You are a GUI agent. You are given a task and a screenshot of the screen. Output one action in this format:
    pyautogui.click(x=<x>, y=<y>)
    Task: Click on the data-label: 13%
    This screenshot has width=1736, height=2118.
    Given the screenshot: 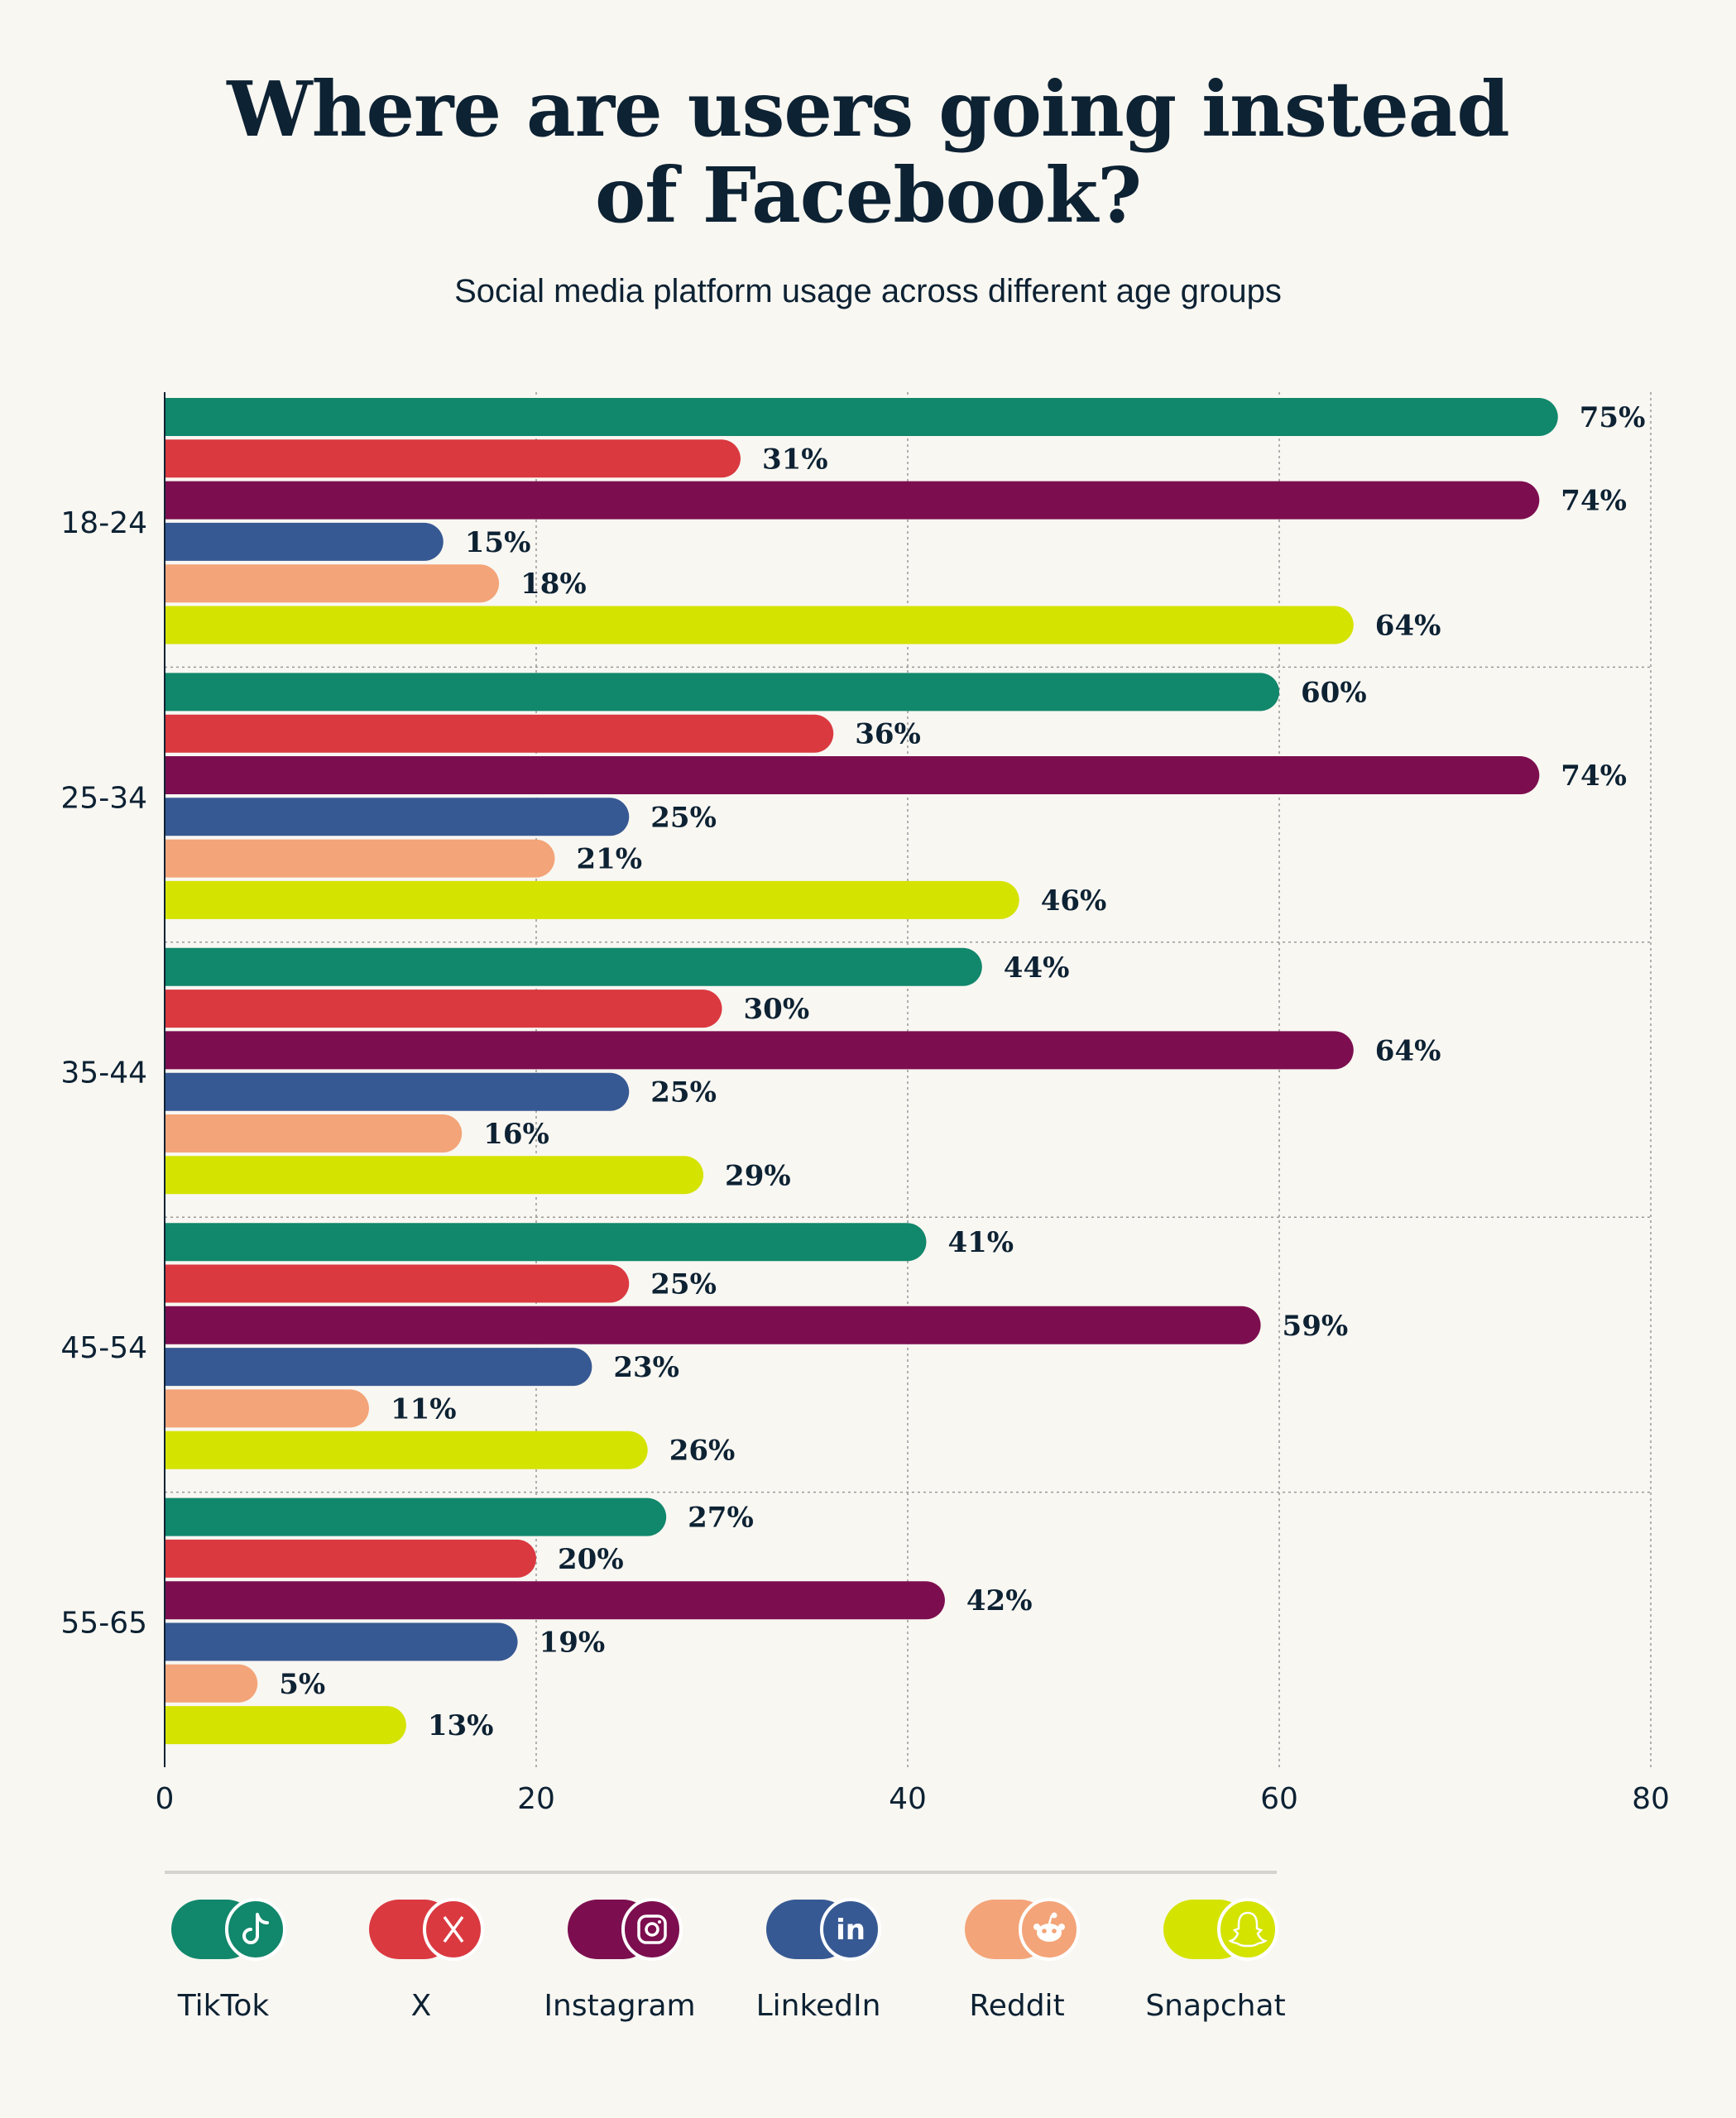 What is the action you would take?
    pyautogui.click(x=461, y=1725)
    